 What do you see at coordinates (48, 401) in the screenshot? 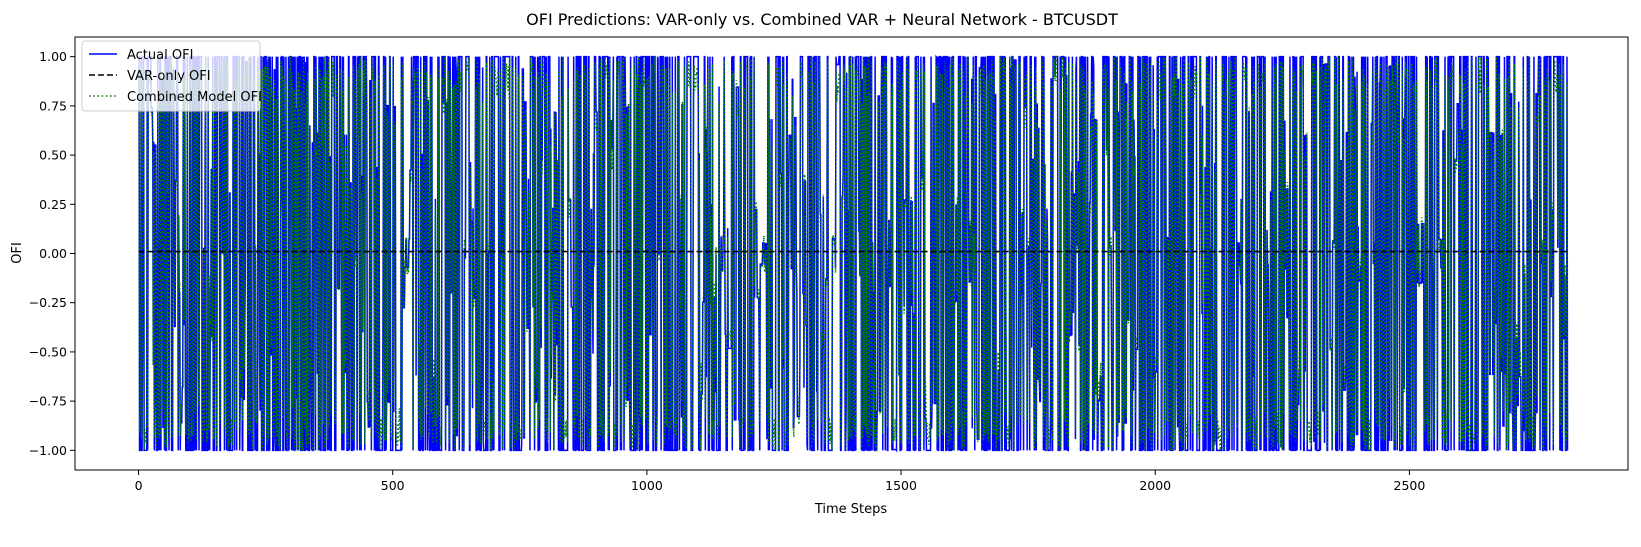
I see `y-tick-label: −0.75` at bounding box center [48, 401].